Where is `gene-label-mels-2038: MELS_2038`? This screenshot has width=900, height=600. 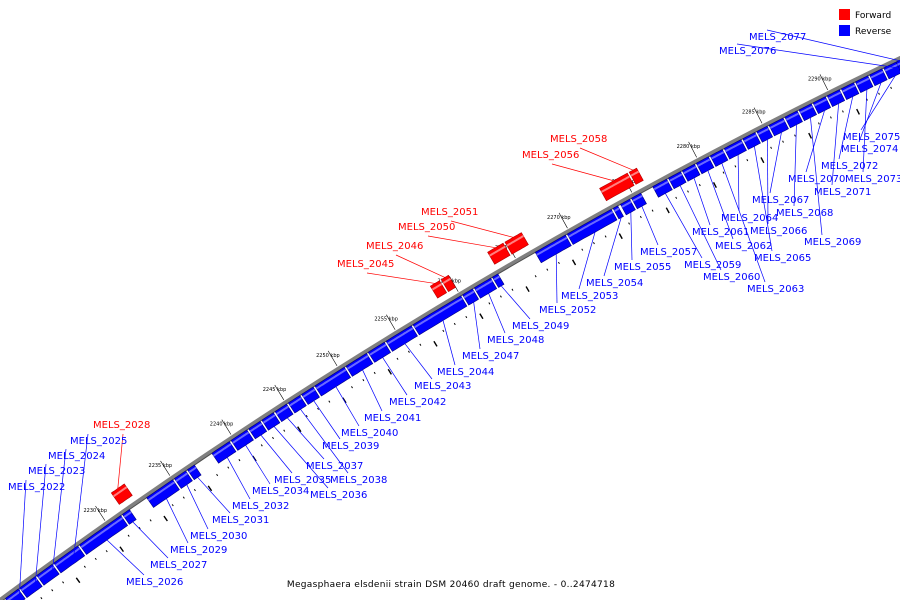 gene-label-mels-2038: MELS_2038 is located at coordinates (358, 480).